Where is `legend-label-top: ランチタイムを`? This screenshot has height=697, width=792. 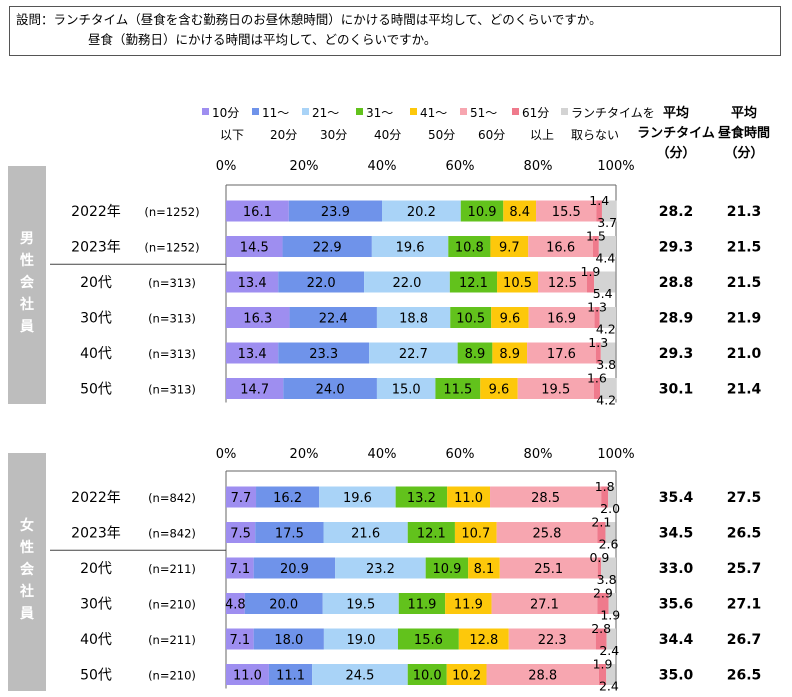 legend-label-top: ランチタイムを is located at coordinates (613, 113).